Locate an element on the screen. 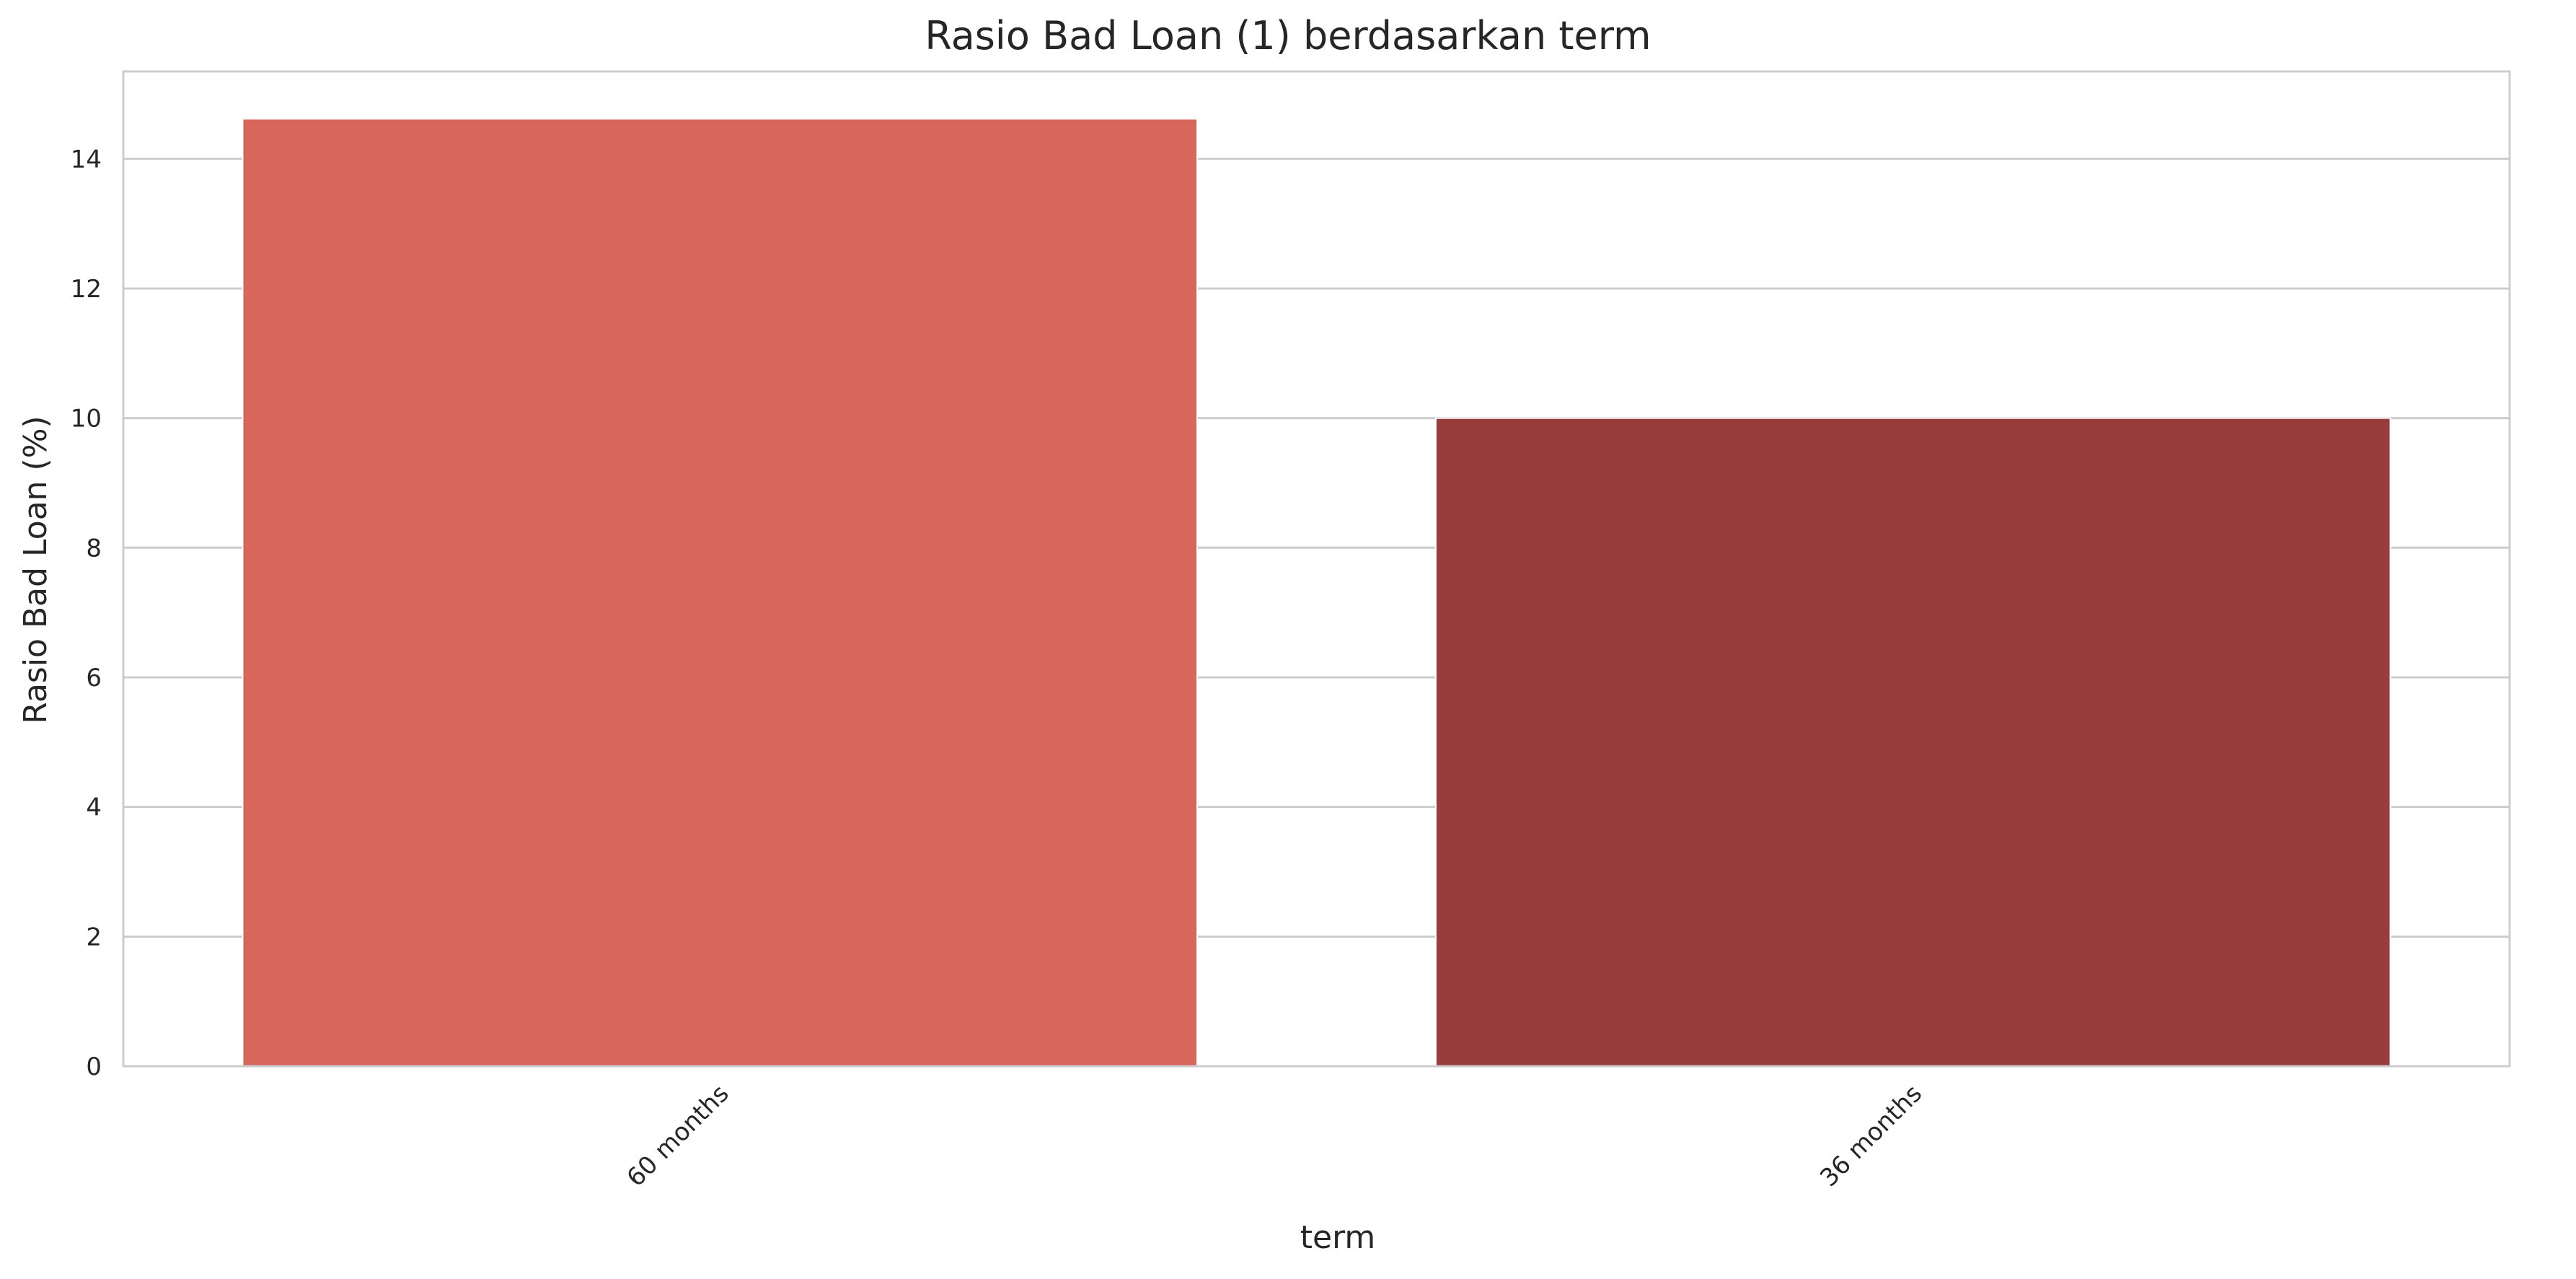 The image size is (2576, 1279). x-axis-label: term is located at coordinates (1338, 1237).